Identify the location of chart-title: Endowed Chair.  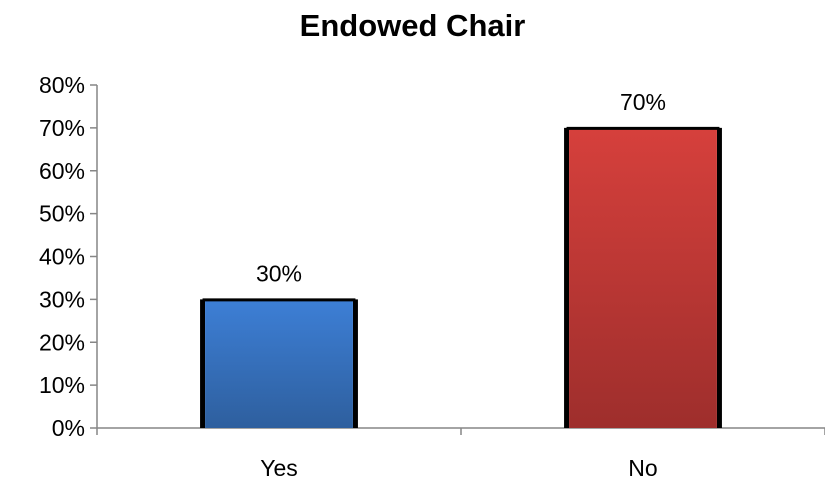
(412, 25).